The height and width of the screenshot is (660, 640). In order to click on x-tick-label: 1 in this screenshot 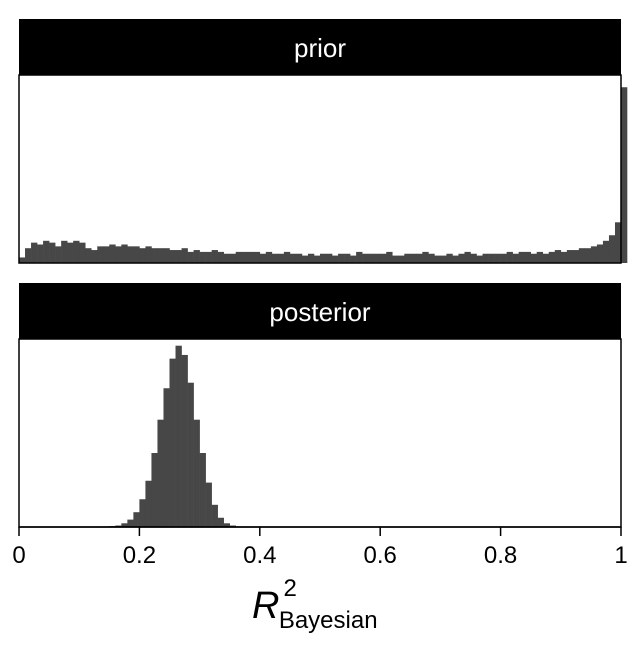, I will do `click(620, 555)`.